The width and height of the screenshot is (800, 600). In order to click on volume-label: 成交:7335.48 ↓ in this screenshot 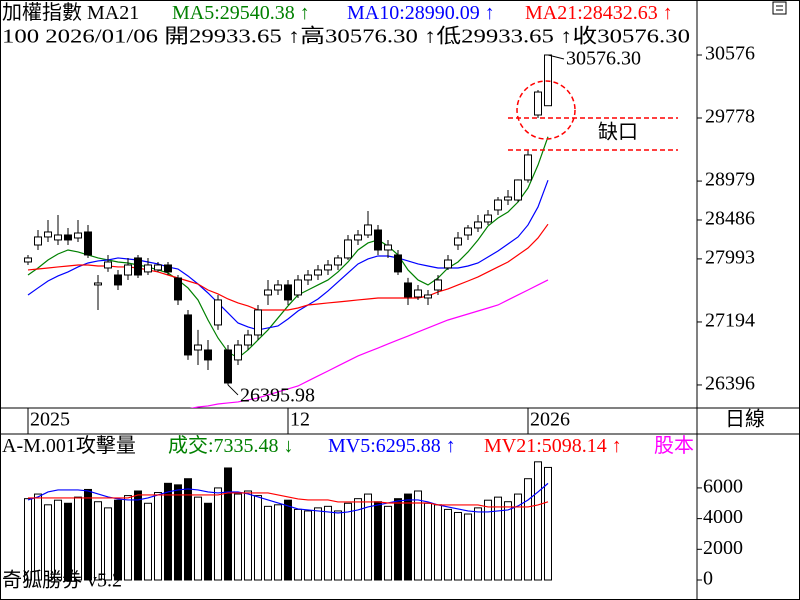, I will do `click(231, 445)`.